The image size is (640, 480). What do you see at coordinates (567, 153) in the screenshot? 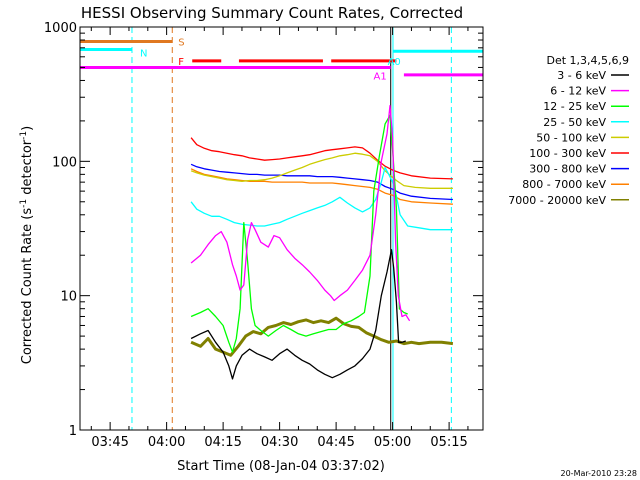
I see `legend-entry-label-5: 100 - 300 keV` at bounding box center [567, 153].